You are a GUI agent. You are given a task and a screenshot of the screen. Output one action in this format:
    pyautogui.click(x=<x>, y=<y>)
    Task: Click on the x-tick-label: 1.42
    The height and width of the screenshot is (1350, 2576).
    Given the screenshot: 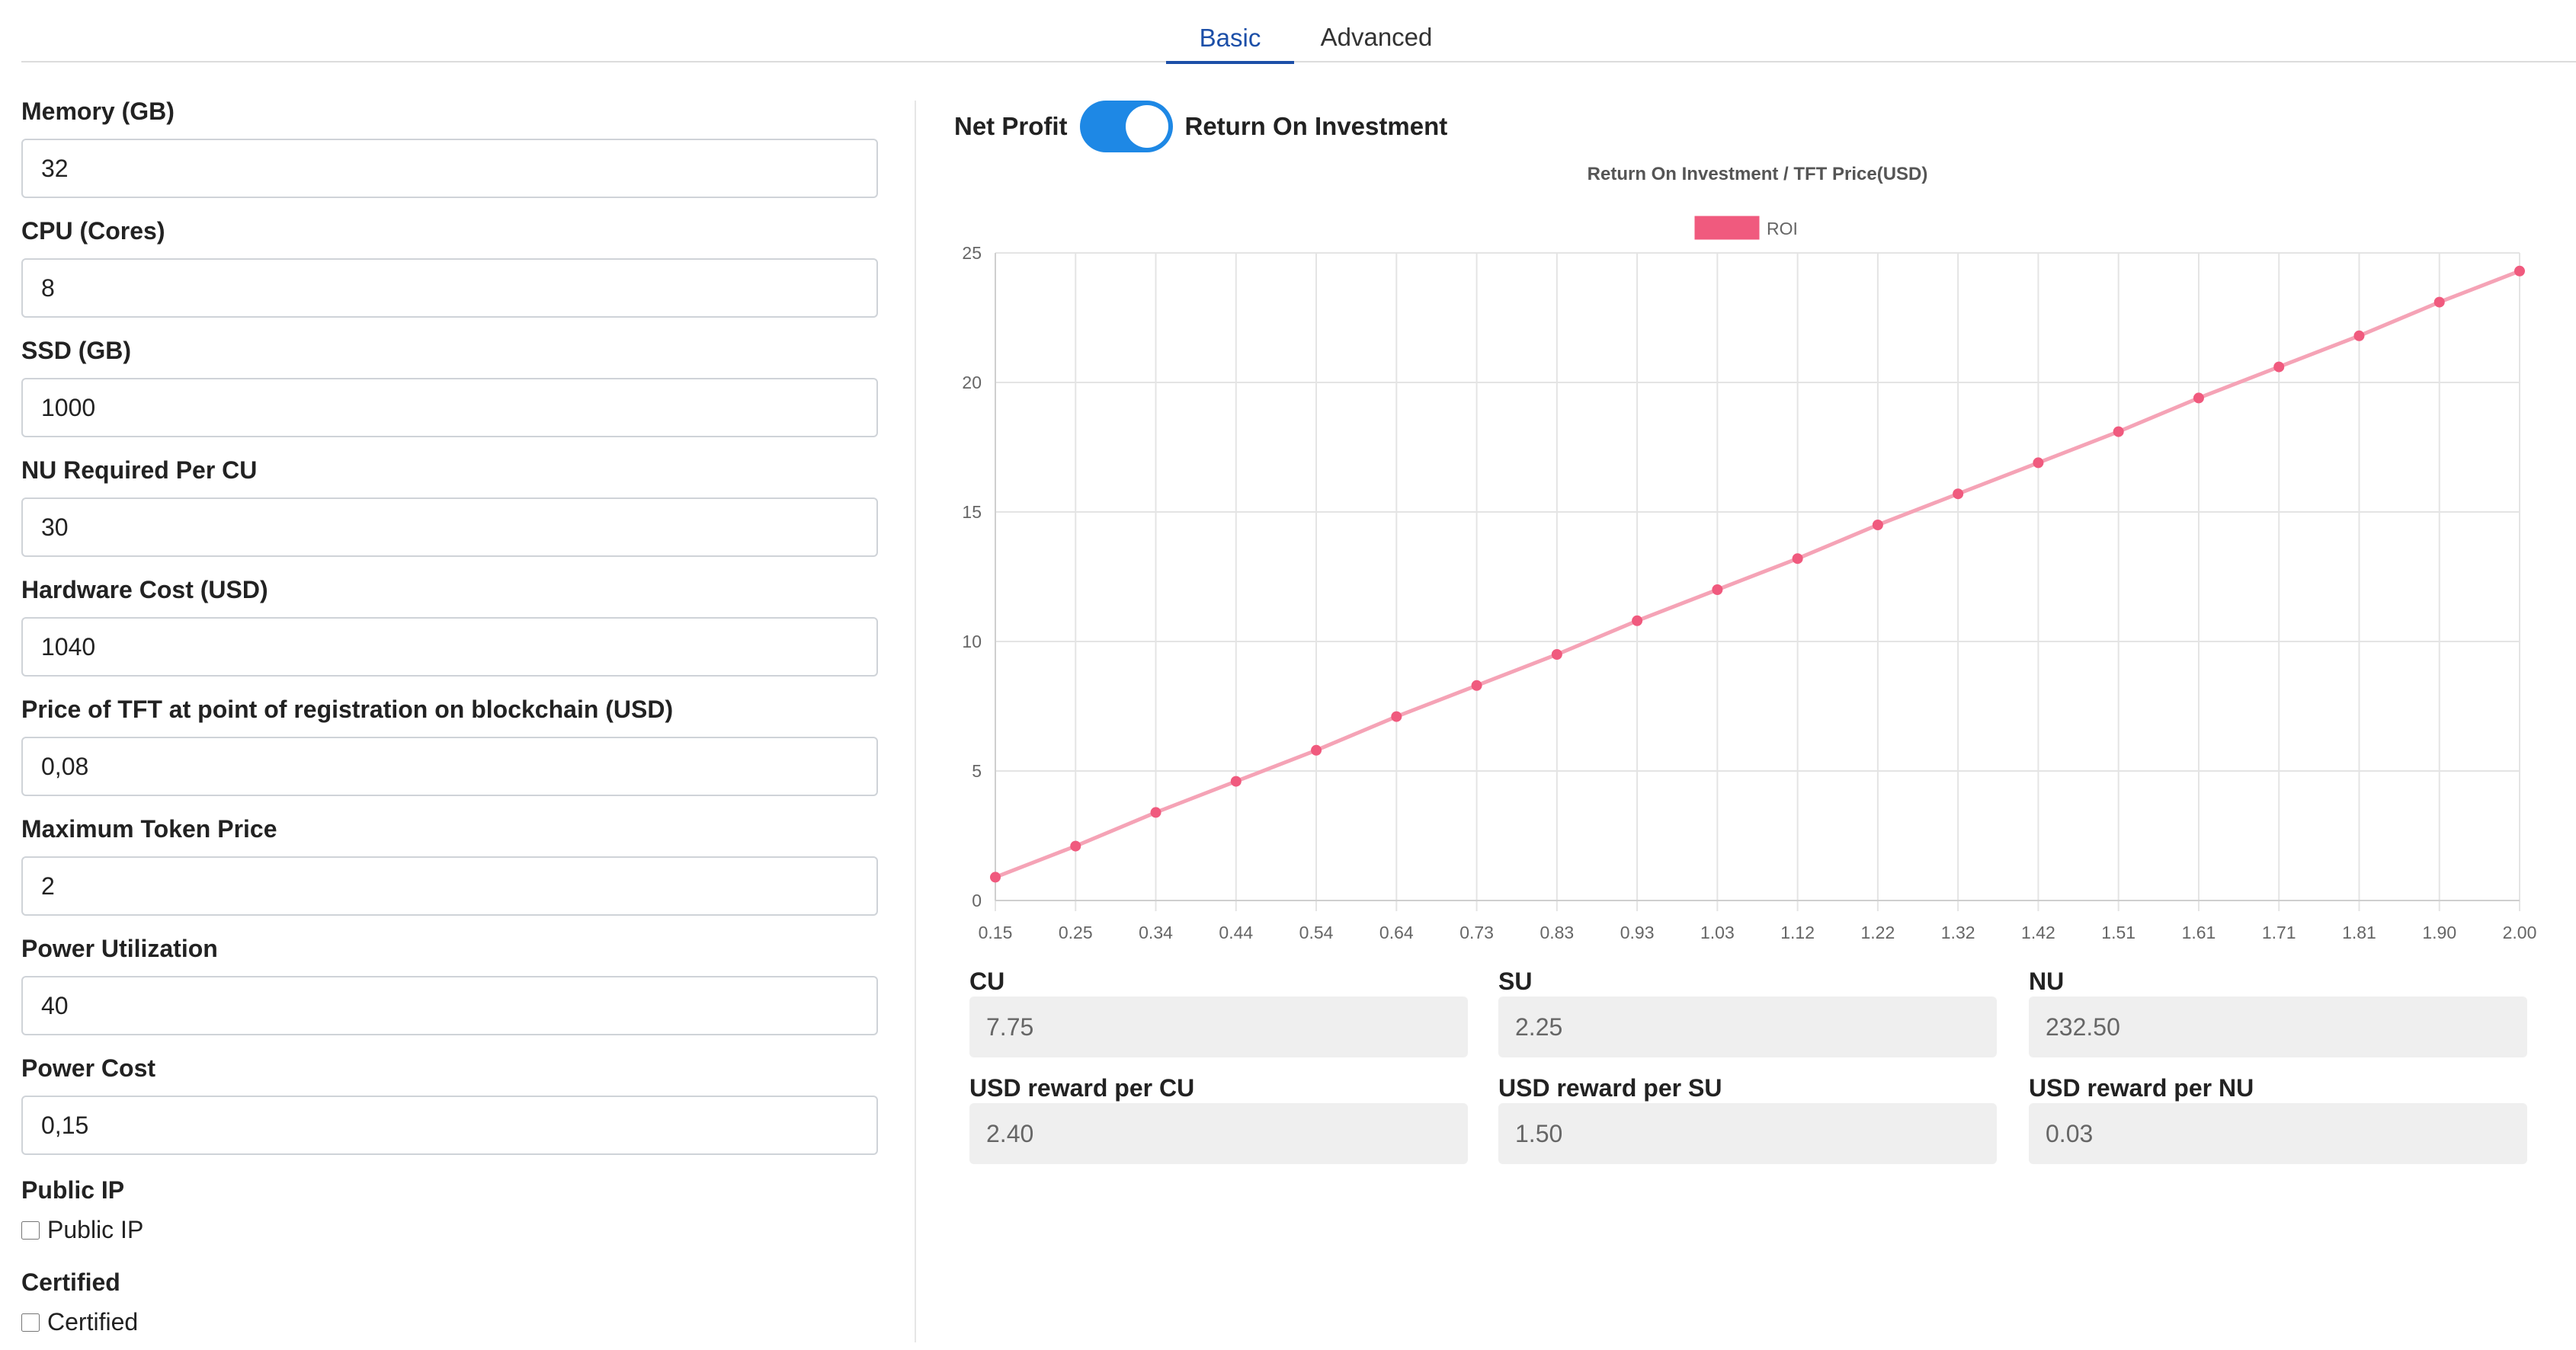 What is the action you would take?
    pyautogui.click(x=2038, y=932)
    